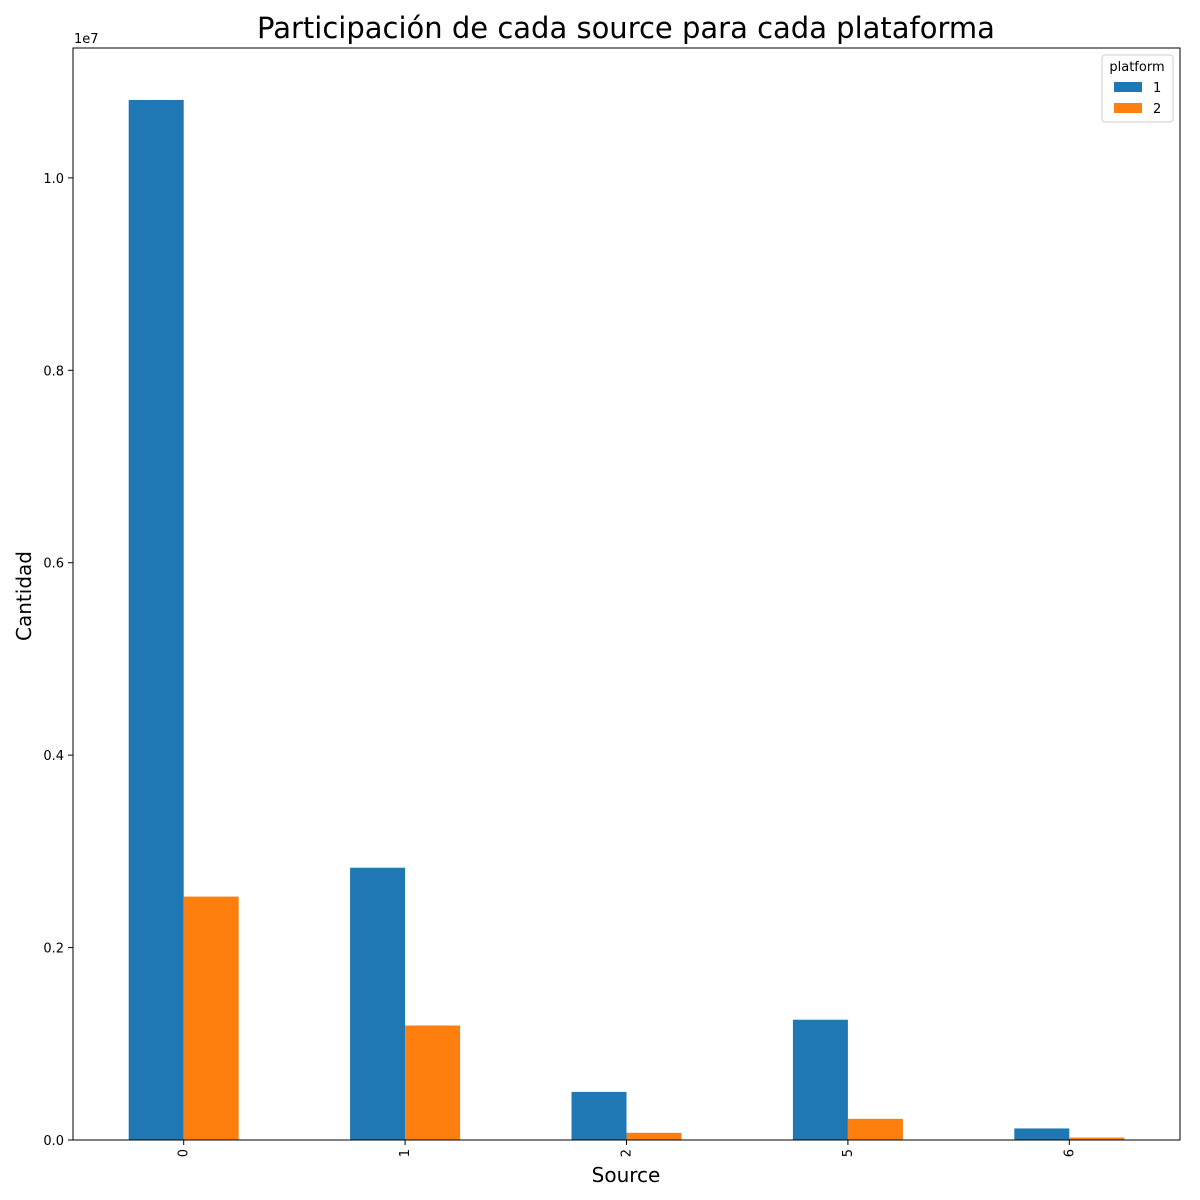  I want to click on y-tick-label: 0.0, so click(53, 1141).